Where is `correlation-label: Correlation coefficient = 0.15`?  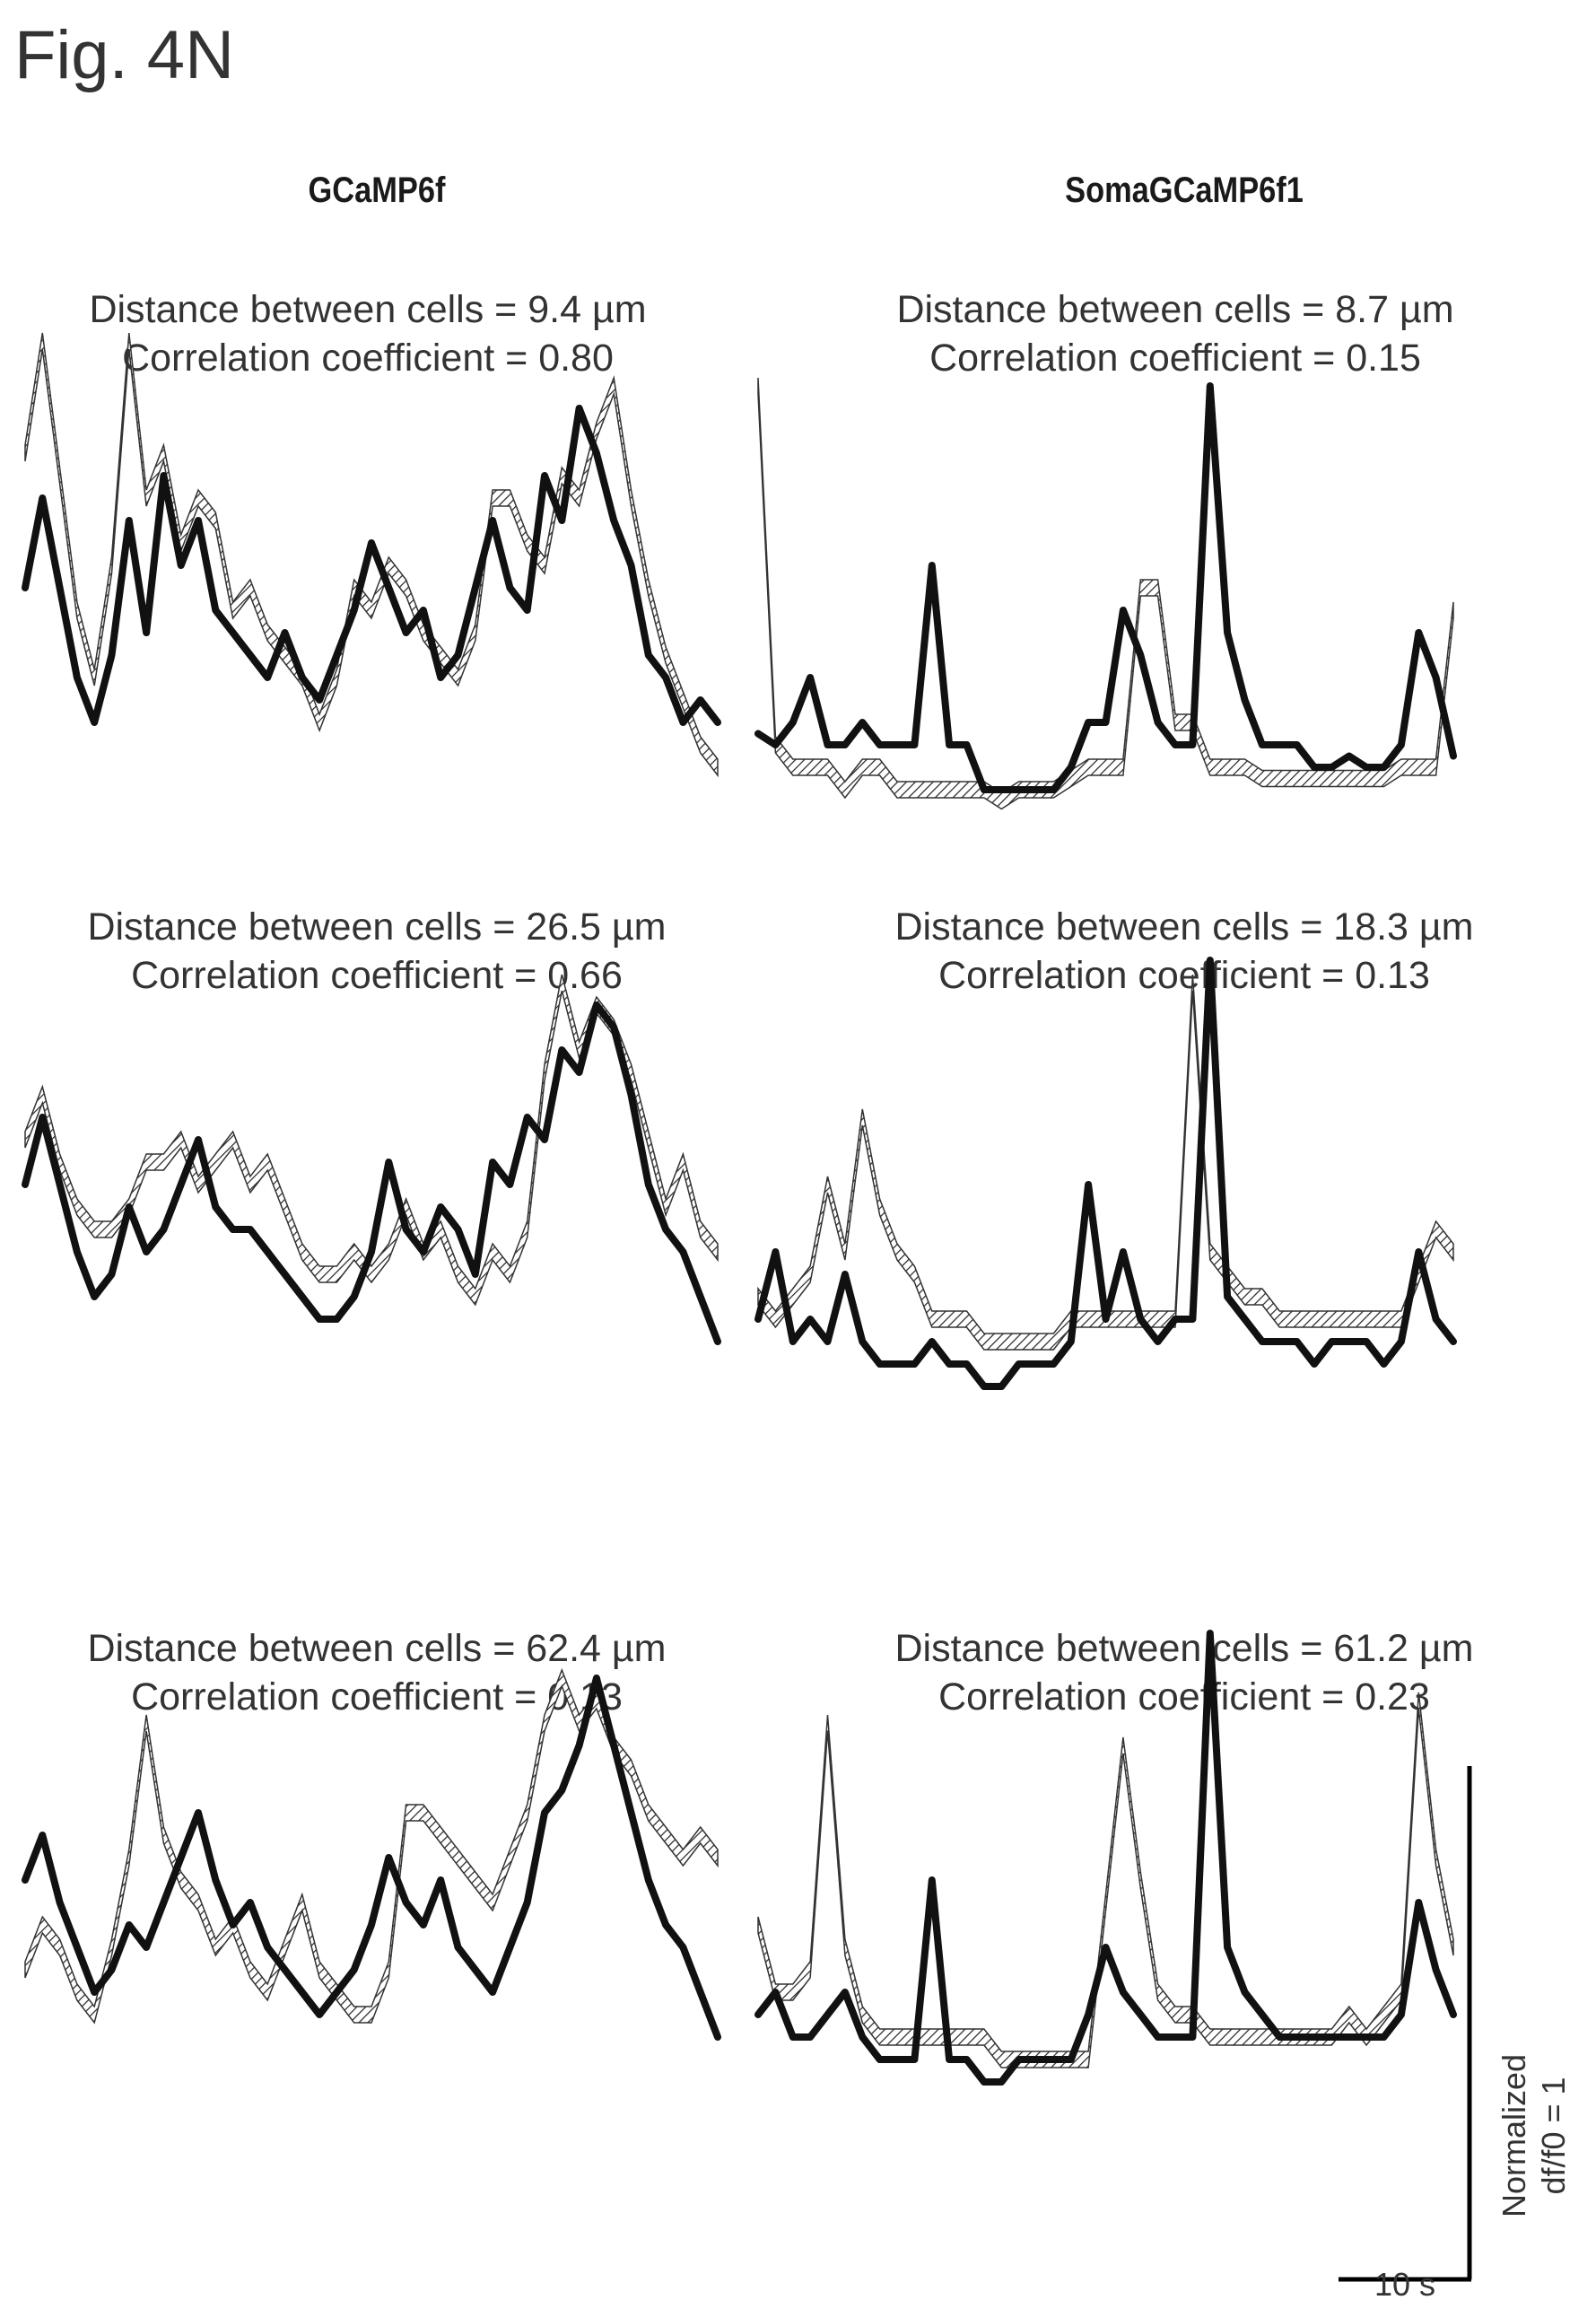 correlation-label: Correlation coefficient = 0.15 is located at coordinates (1175, 358).